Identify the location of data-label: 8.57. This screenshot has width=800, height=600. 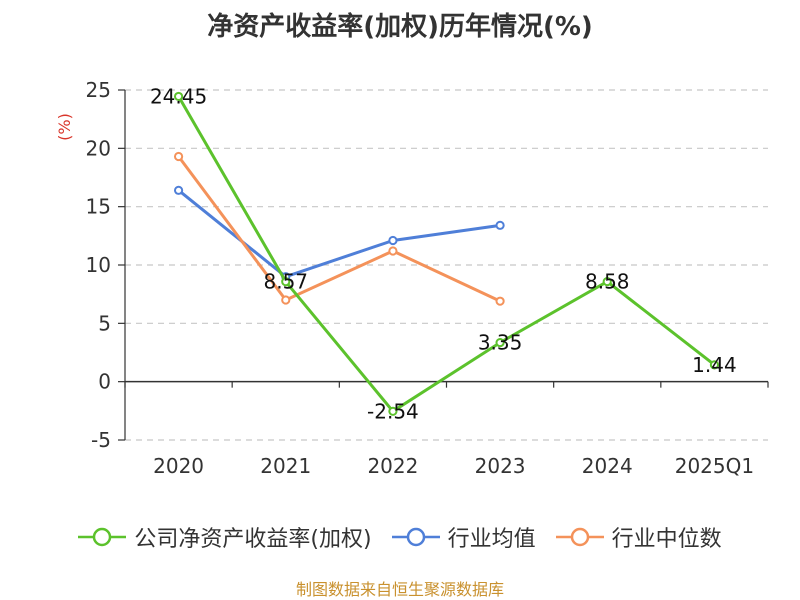
(285, 282).